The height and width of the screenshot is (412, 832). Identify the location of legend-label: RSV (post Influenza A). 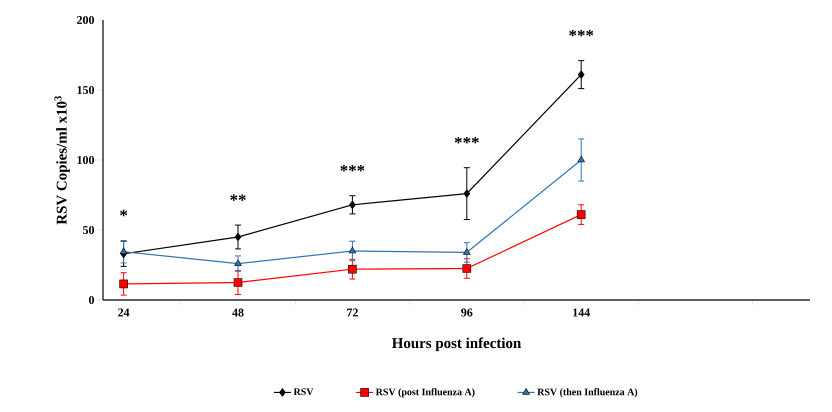
(425, 393).